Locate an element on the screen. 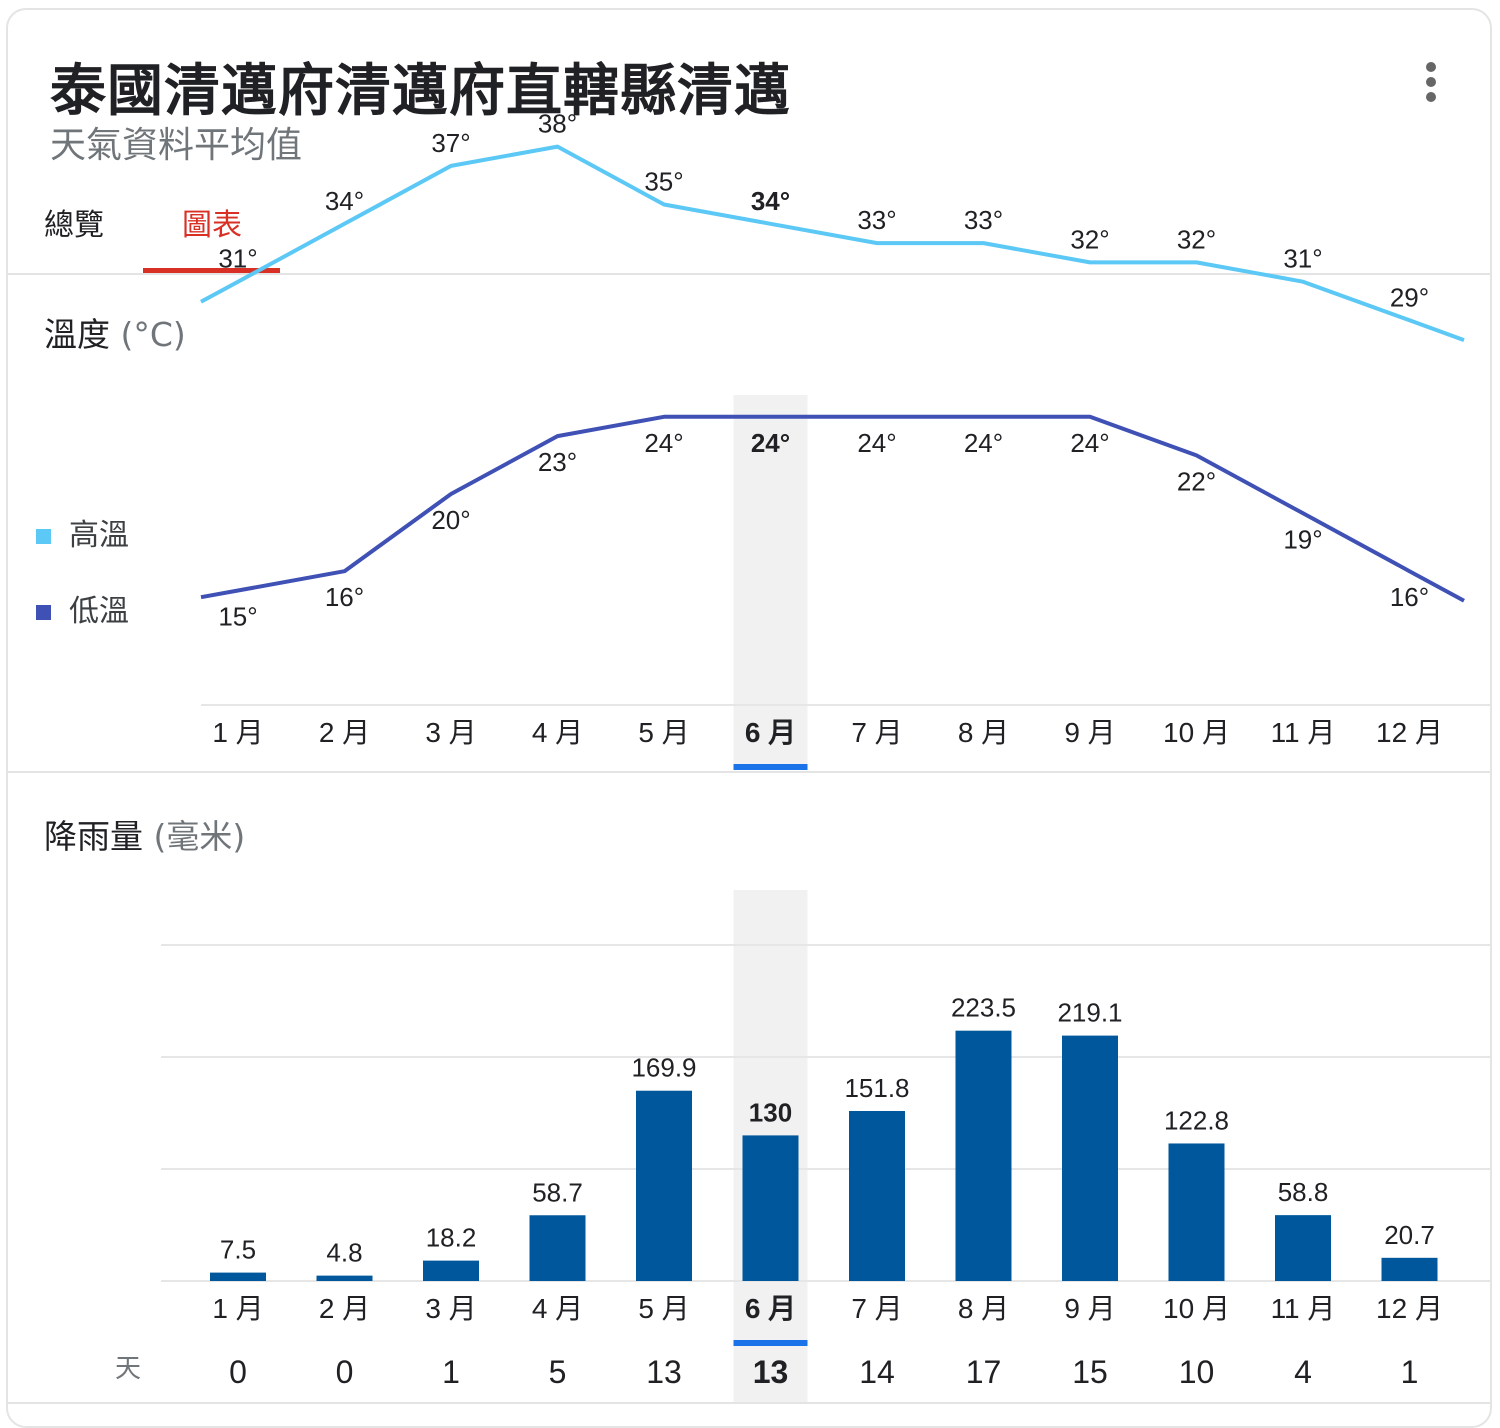  legend-swatch-low is located at coordinates (43, 612).